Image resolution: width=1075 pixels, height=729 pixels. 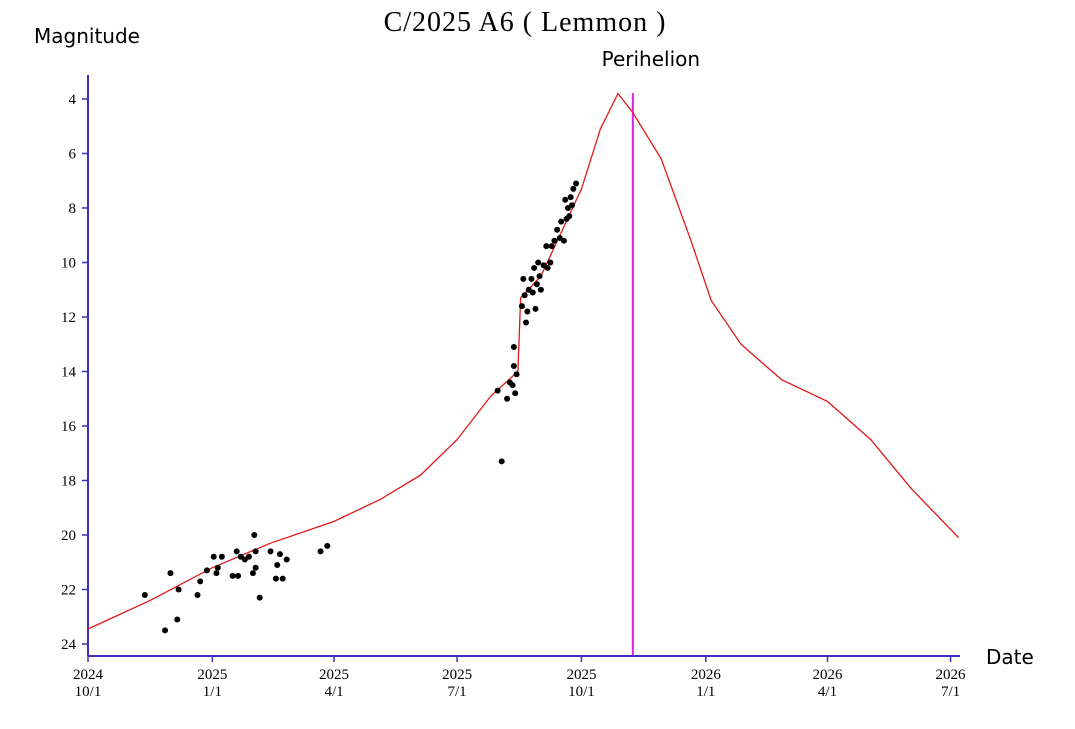 What do you see at coordinates (73, 100) in the screenshot?
I see `y-tick-label: 4` at bounding box center [73, 100].